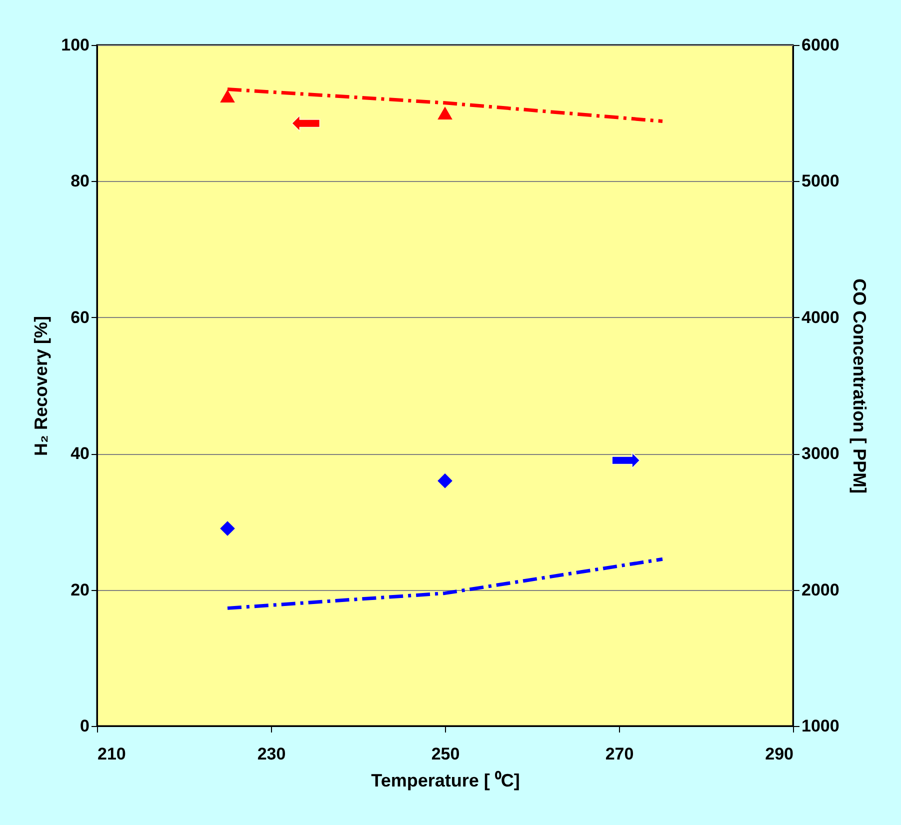 The height and width of the screenshot is (825, 901). What do you see at coordinates (80, 590) in the screenshot?
I see `y-tick-label: 20` at bounding box center [80, 590].